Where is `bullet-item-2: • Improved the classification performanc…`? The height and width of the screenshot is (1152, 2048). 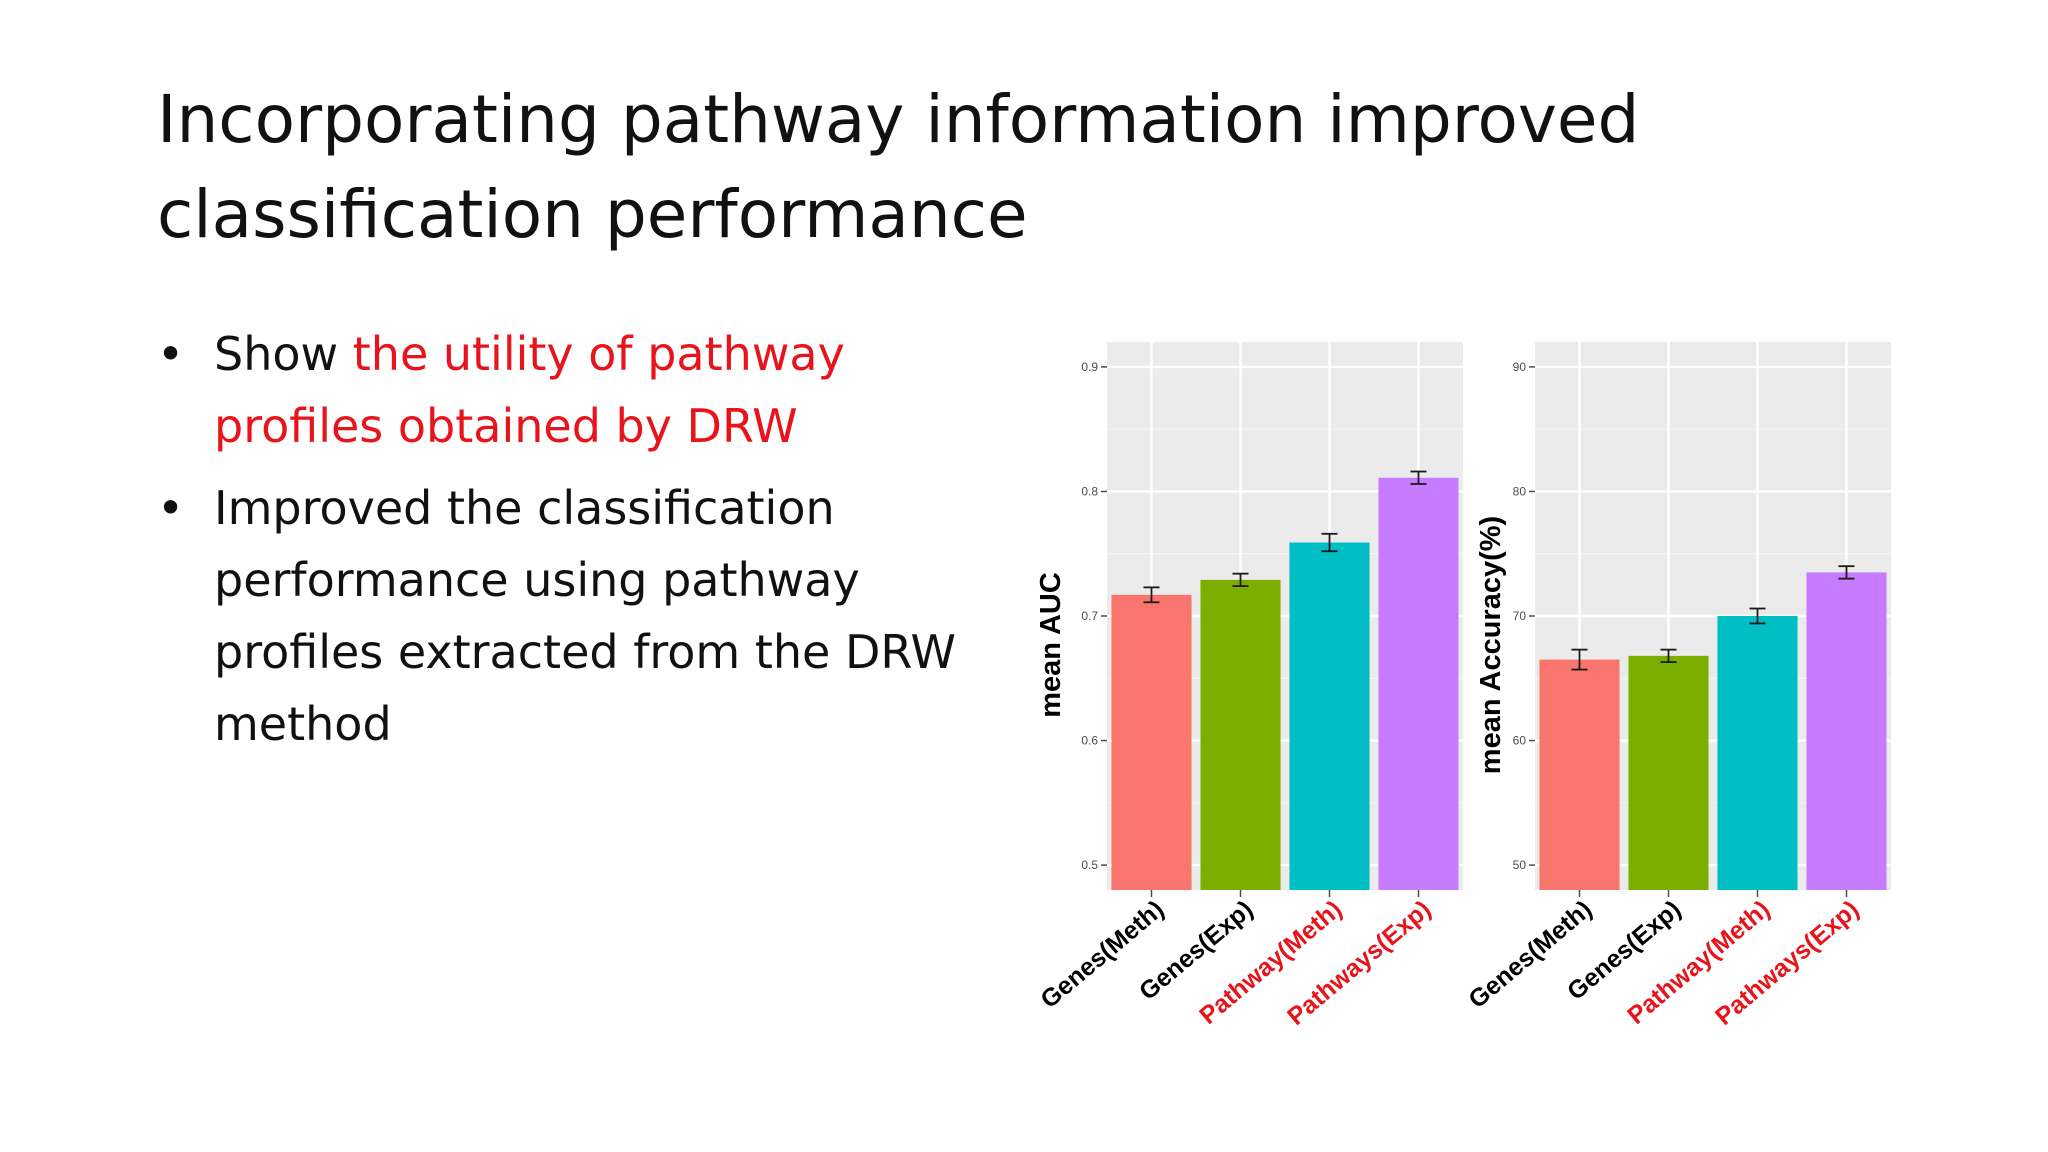
bullet-item-2: • Improved the classification performanc… is located at coordinates (567, 616).